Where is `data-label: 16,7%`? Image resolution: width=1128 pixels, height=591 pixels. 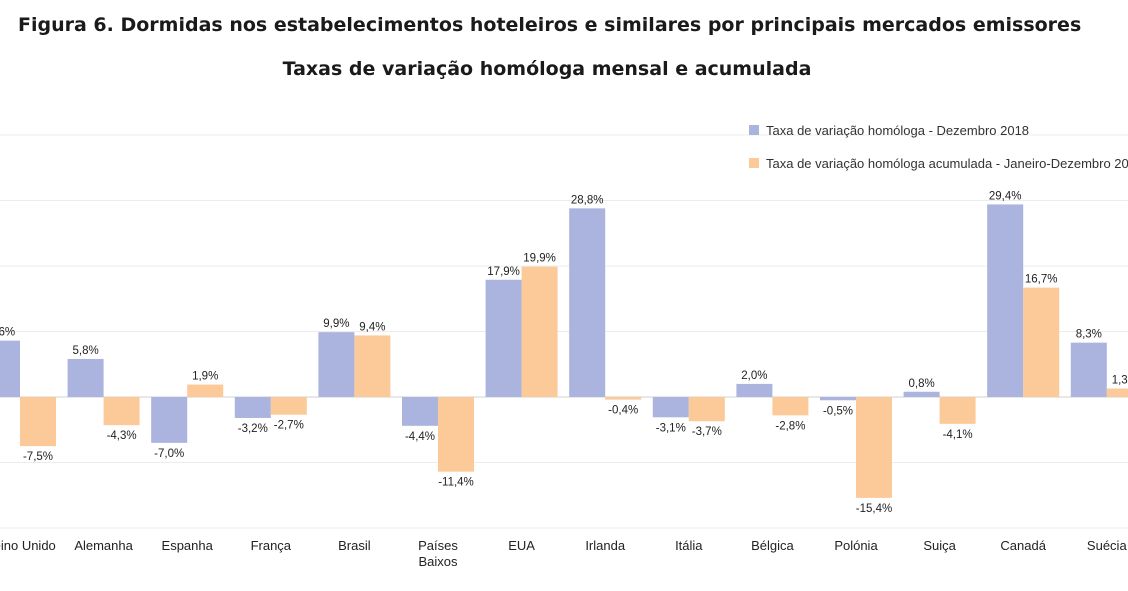
data-label: 16,7% is located at coordinates (1041, 280).